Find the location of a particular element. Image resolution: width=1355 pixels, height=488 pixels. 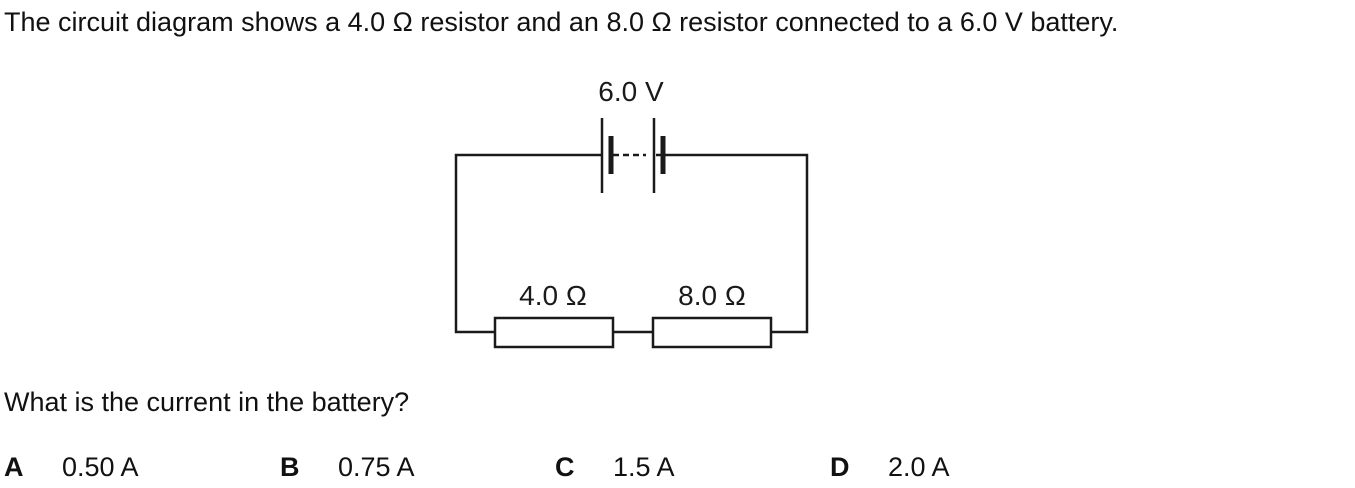

resistor-4-ohm is located at coordinates (554, 332).